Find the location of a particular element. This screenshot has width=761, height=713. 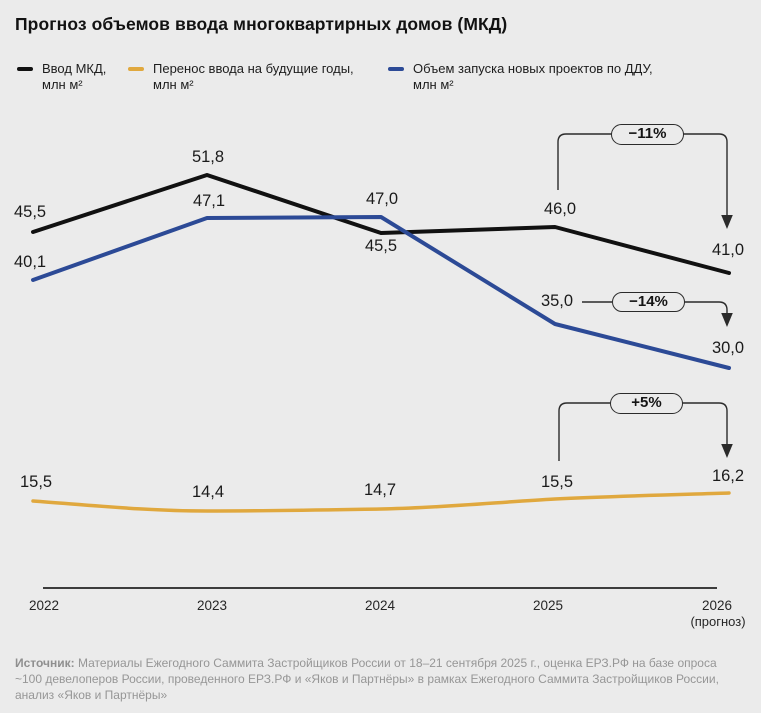

value-label-vvod-2025: 46,0 is located at coordinates (560, 209).